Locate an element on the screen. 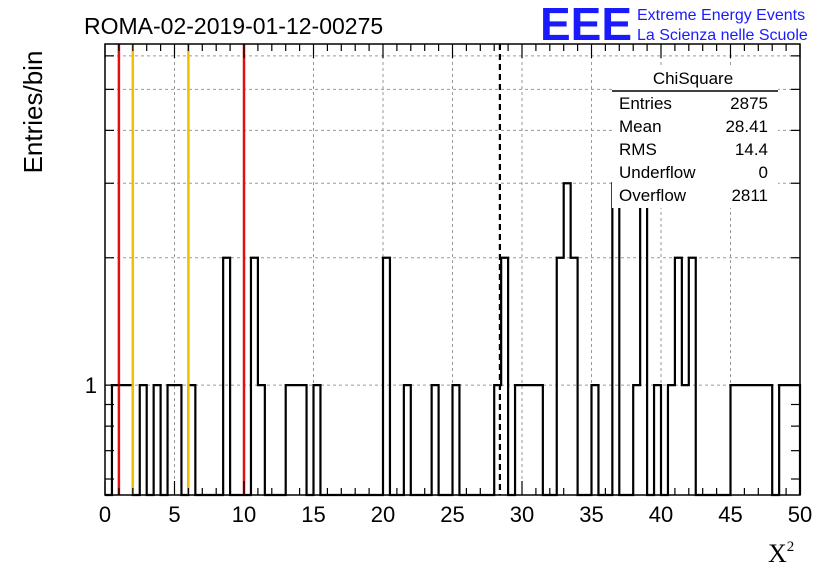 Image resolution: width=836 pixels, height=572 pixels. stats-value-entries: 2875 is located at coordinates (749, 103).